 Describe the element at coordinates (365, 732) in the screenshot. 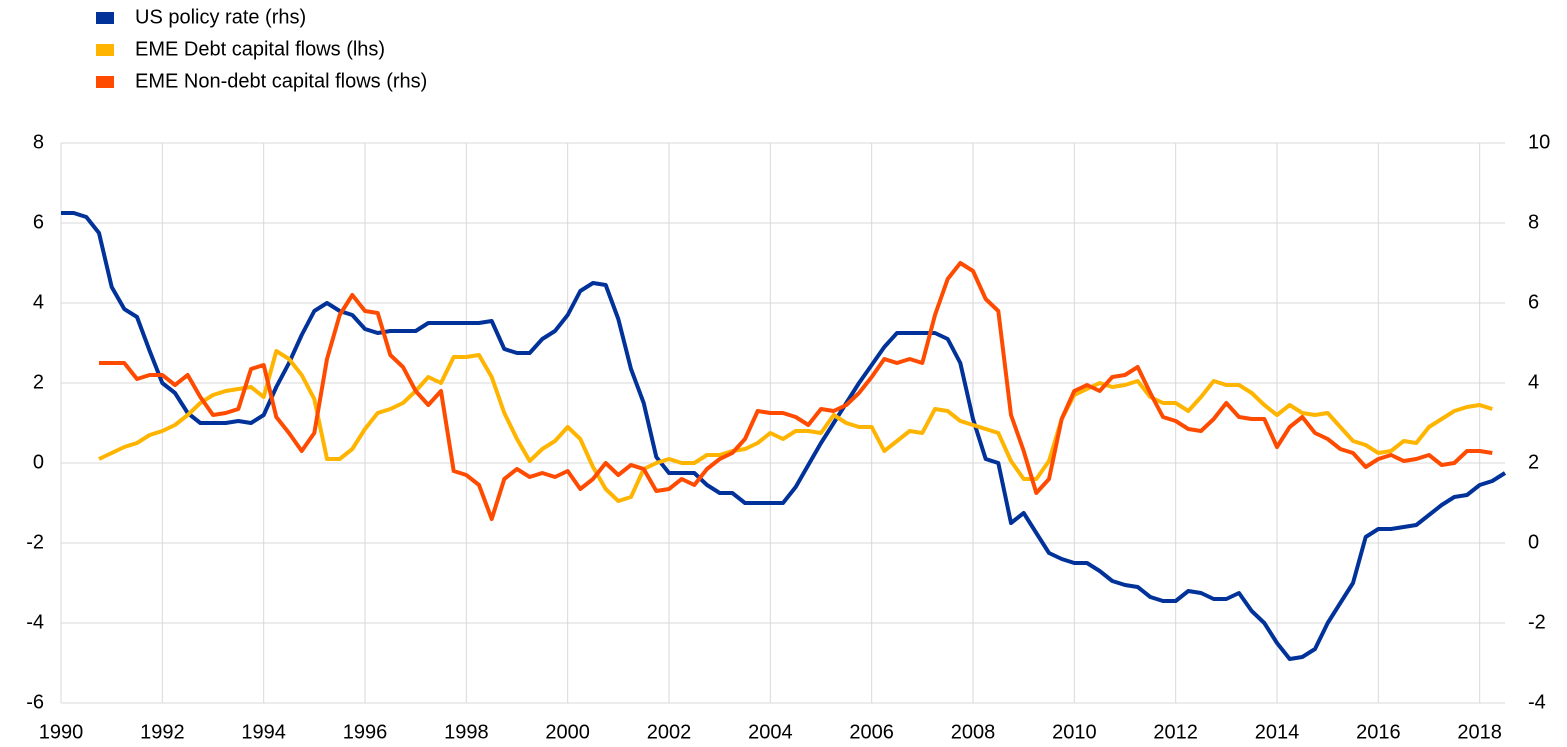

I see `x-tick-label: 1996` at that location.